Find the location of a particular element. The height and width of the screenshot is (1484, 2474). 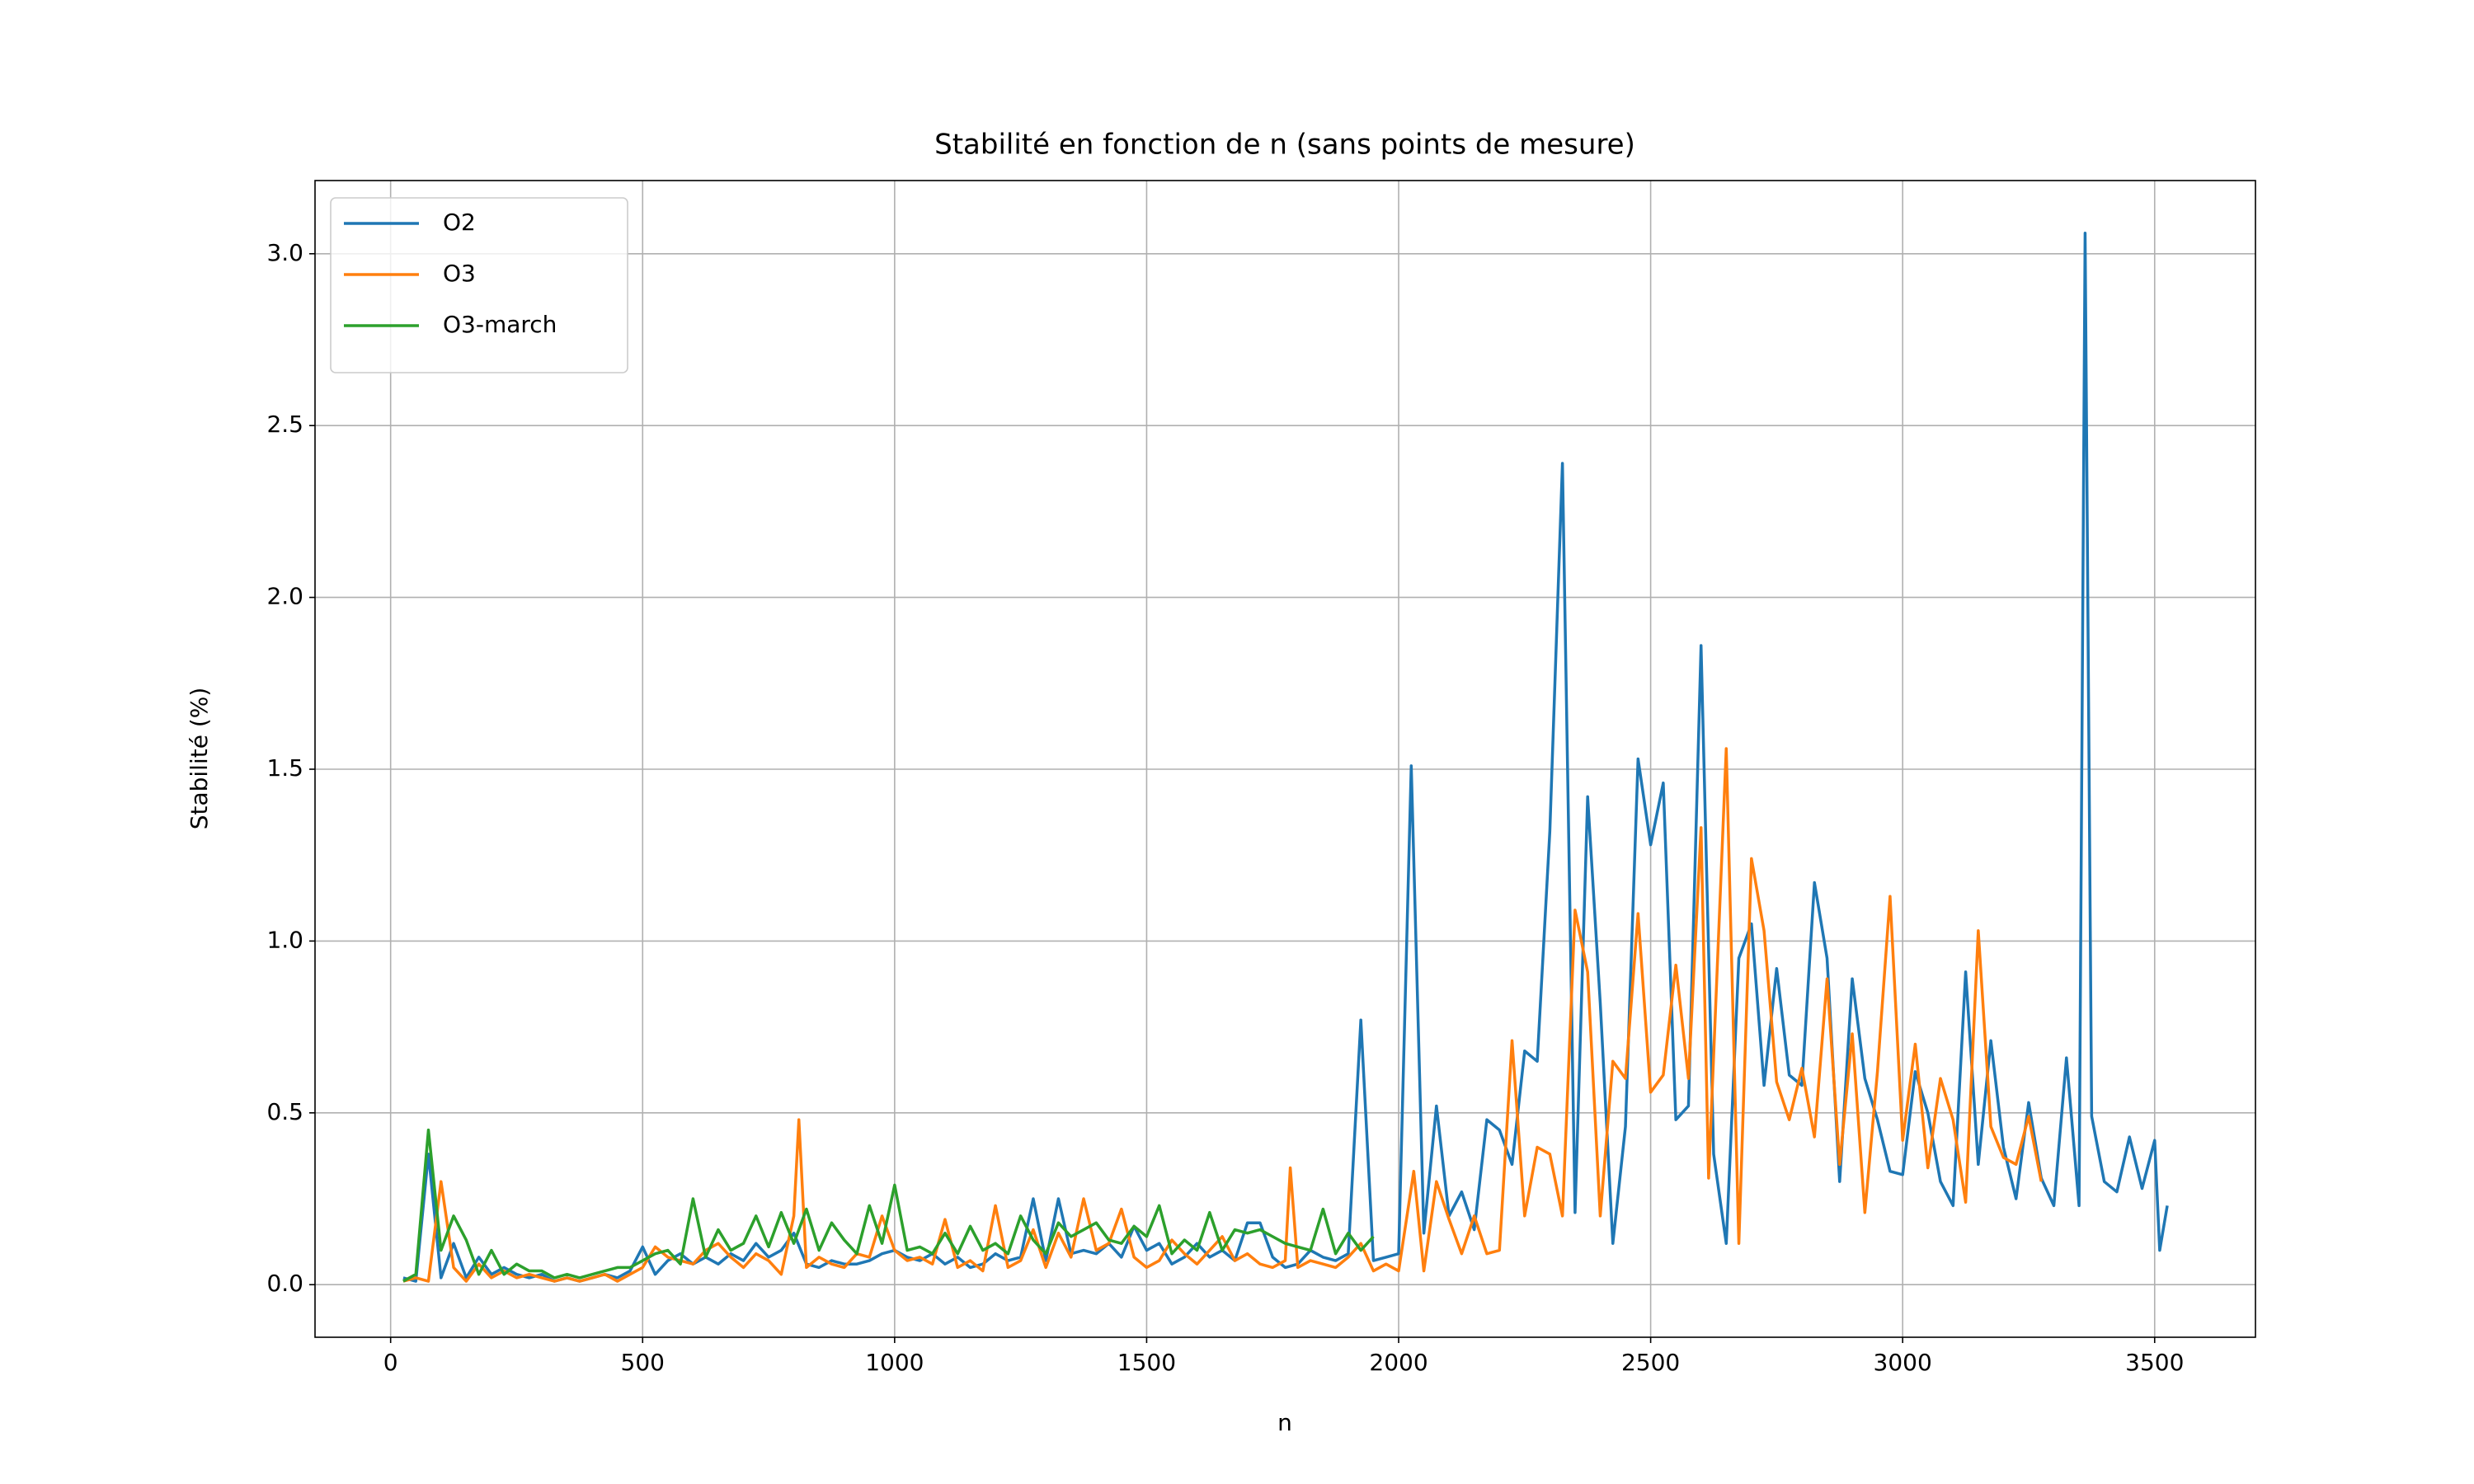

y-tick-label: 2.5 is located at coordinates (284, 424).